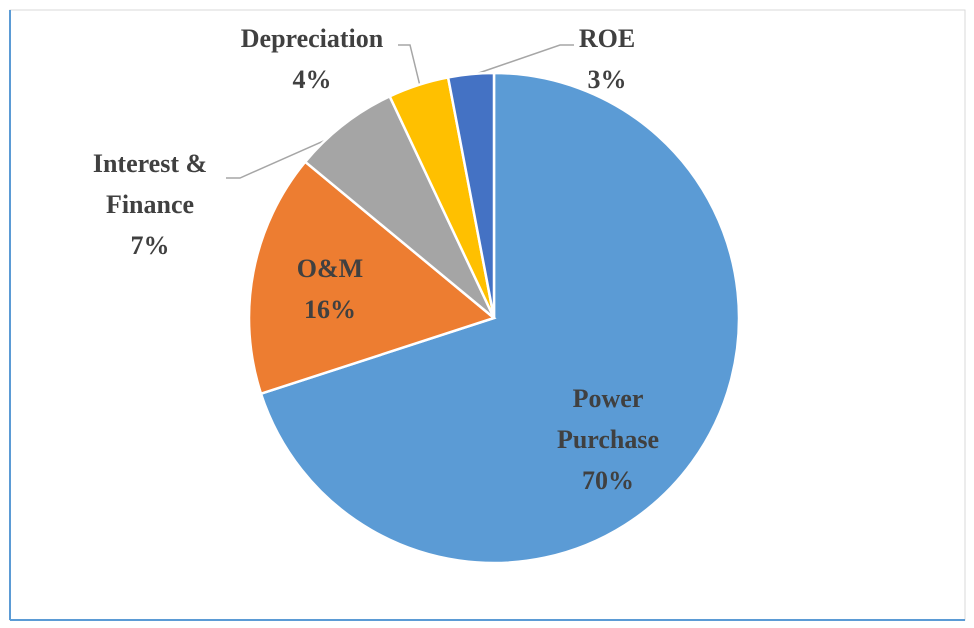 This screenshot has height=628, width=974. I want to click on data-label: Depreciation 4%, so click(312, 59).